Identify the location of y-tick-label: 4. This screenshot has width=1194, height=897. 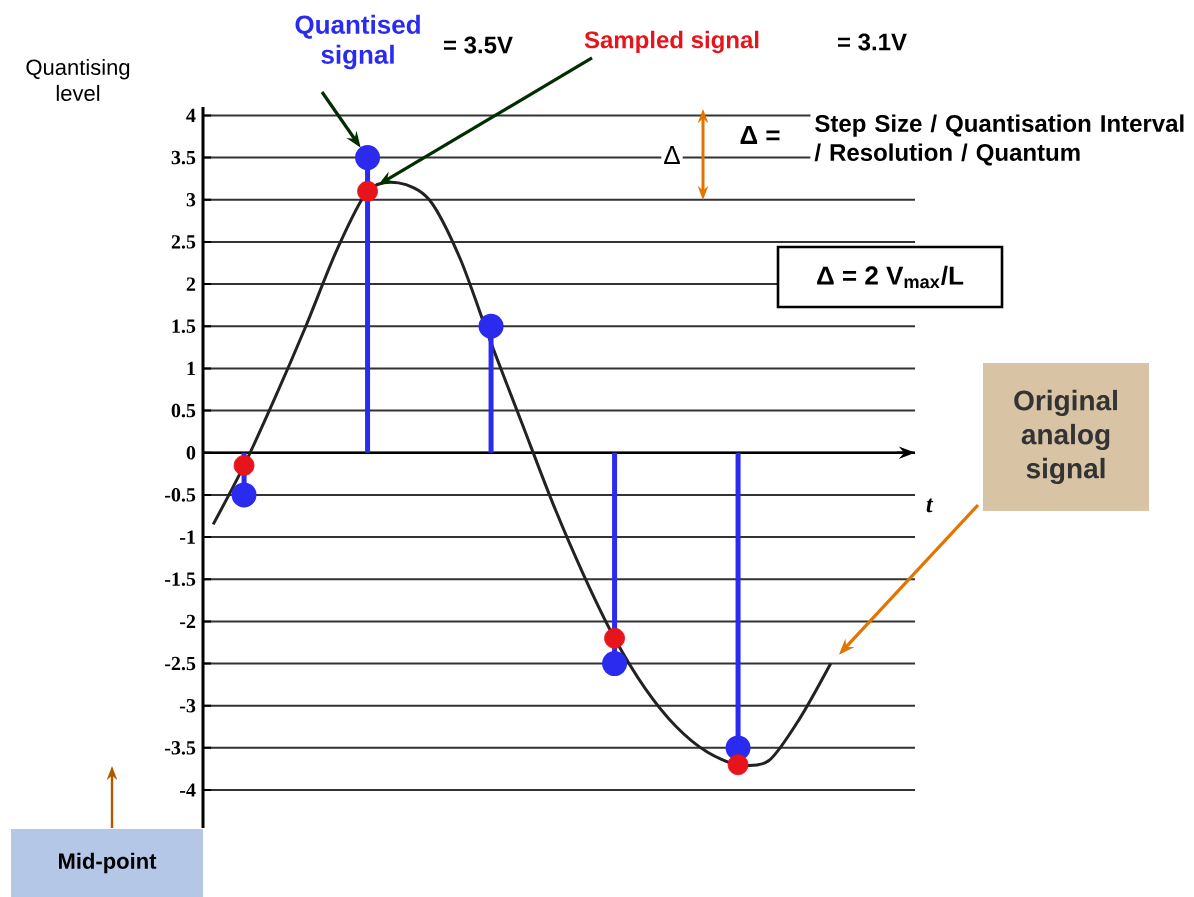
(191, 115).